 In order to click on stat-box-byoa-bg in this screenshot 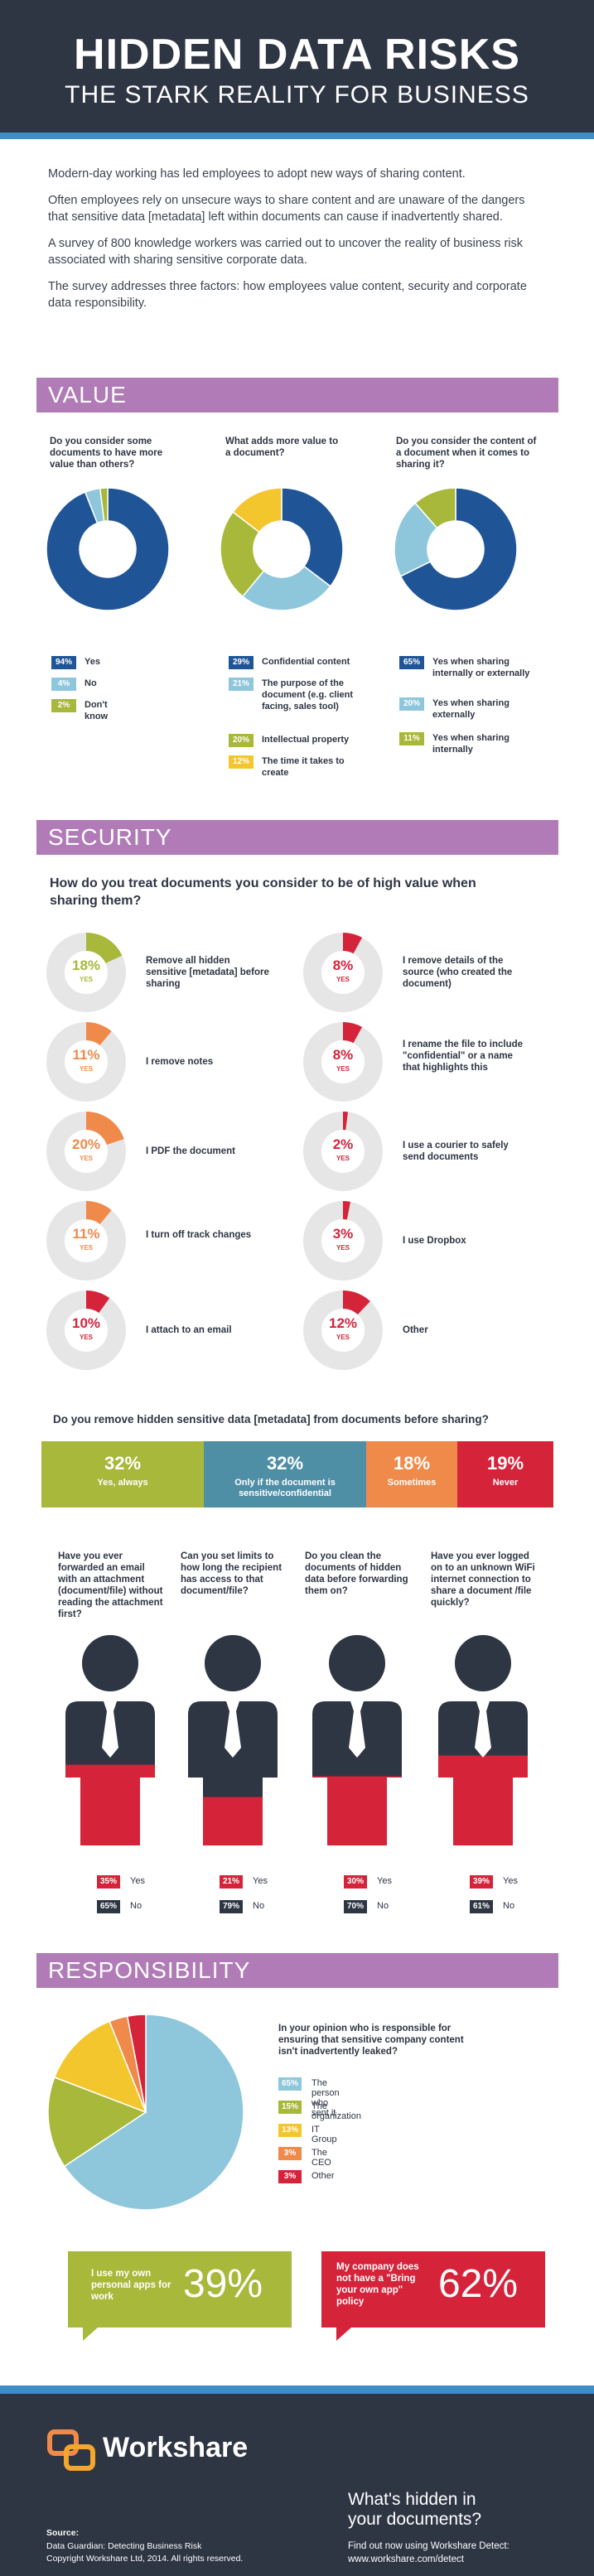, I will do `click(433, 2296)`.